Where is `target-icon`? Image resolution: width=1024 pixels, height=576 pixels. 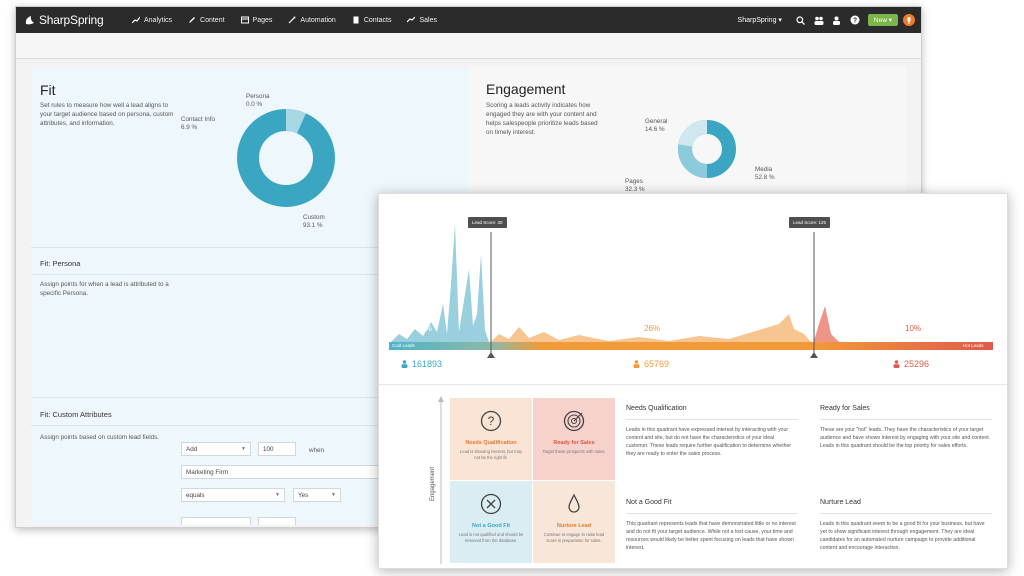
target-icon is located at coordinates (574, 421).